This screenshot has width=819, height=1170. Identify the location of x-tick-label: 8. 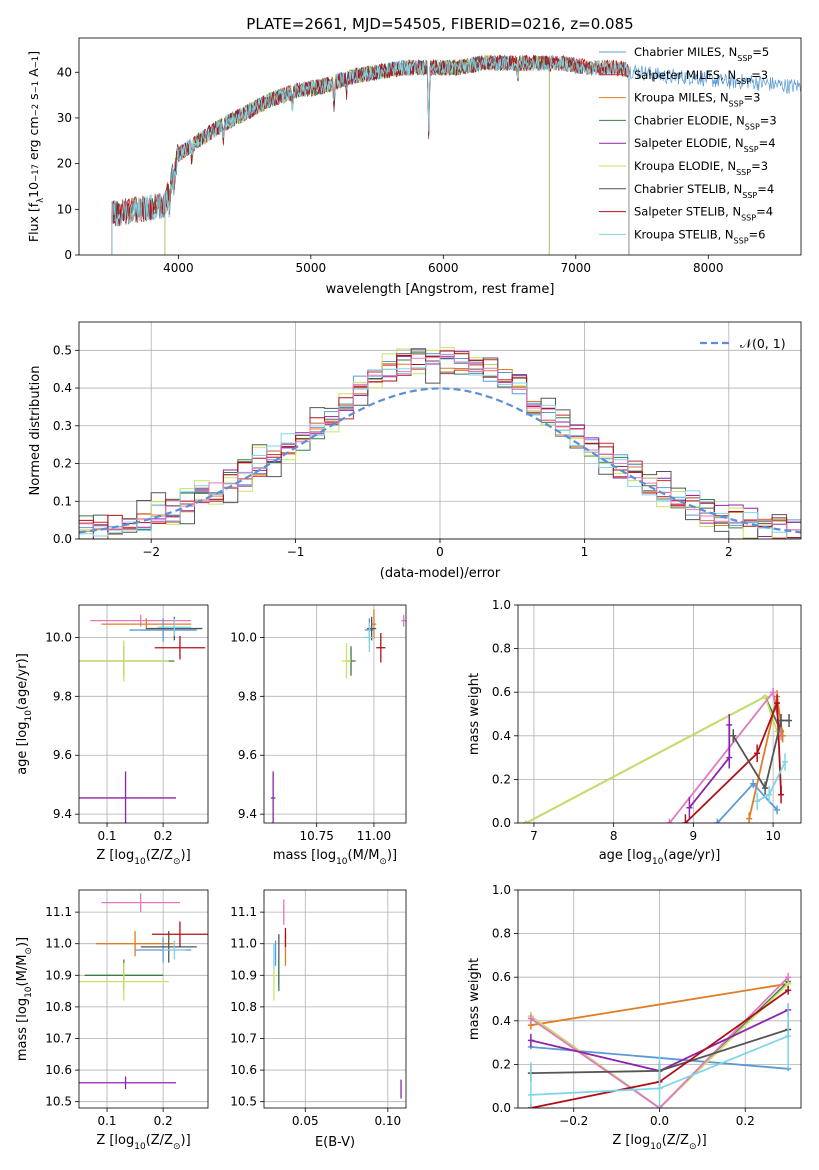
(614, 836).